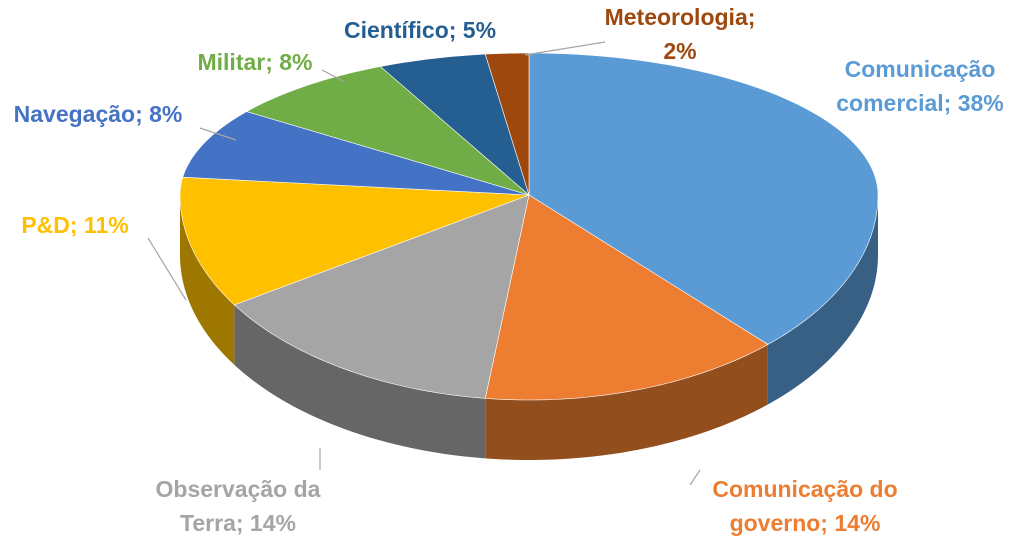  Describe the element at coordinates (207, 280) in the screenshot. I see `side-p-d` at that location.